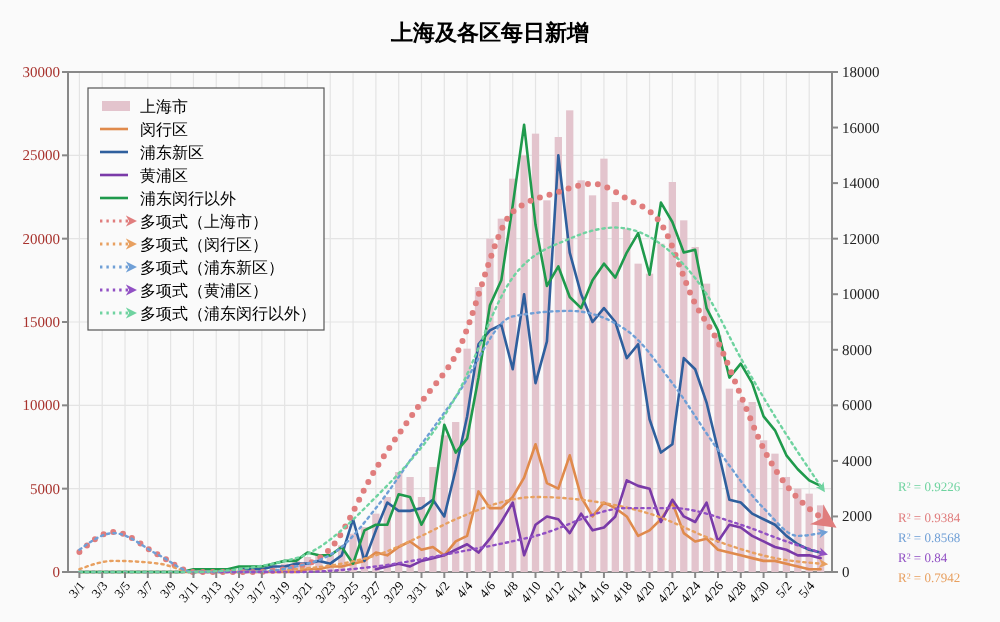 Image resolution: width=1000 pixels, height=622 pixels. What do you see at coordinates (228, 314) in the screenshot?
I see `legend-label: 多项式（浦东闵行以外）` at bounding box center [228, 314].